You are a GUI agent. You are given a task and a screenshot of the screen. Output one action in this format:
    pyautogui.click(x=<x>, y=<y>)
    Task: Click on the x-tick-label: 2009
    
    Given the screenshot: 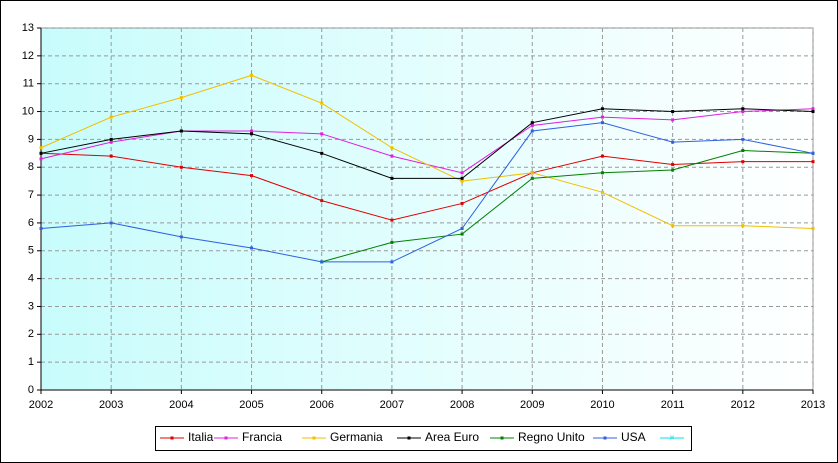 What is the action you would take?
    pyautogui.click(x=532, y=405)
    